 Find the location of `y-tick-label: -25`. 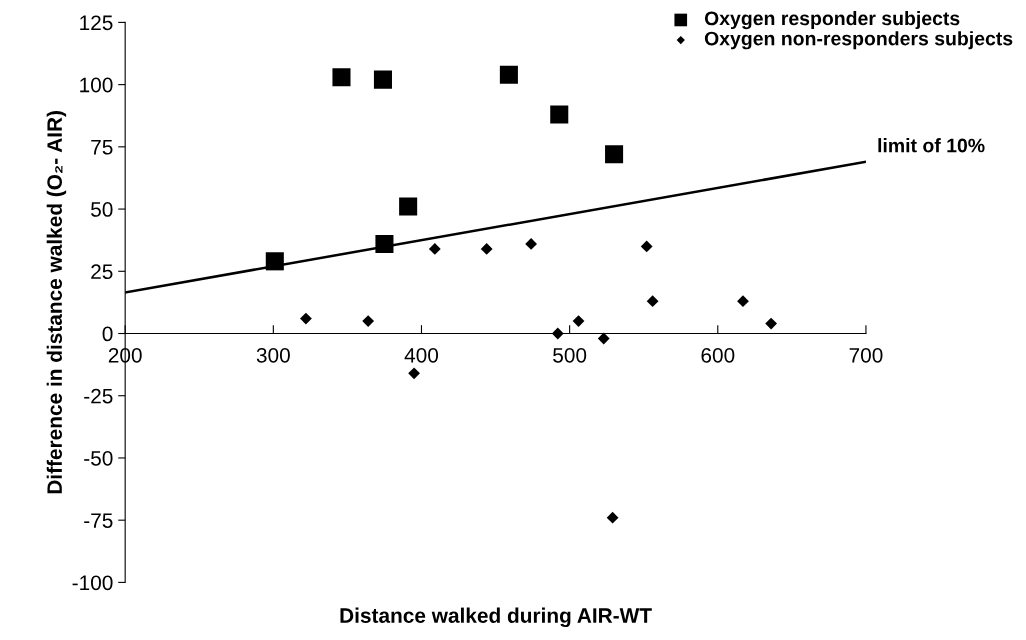

y-tick-label: -25 is located at coordinates (98, 396).